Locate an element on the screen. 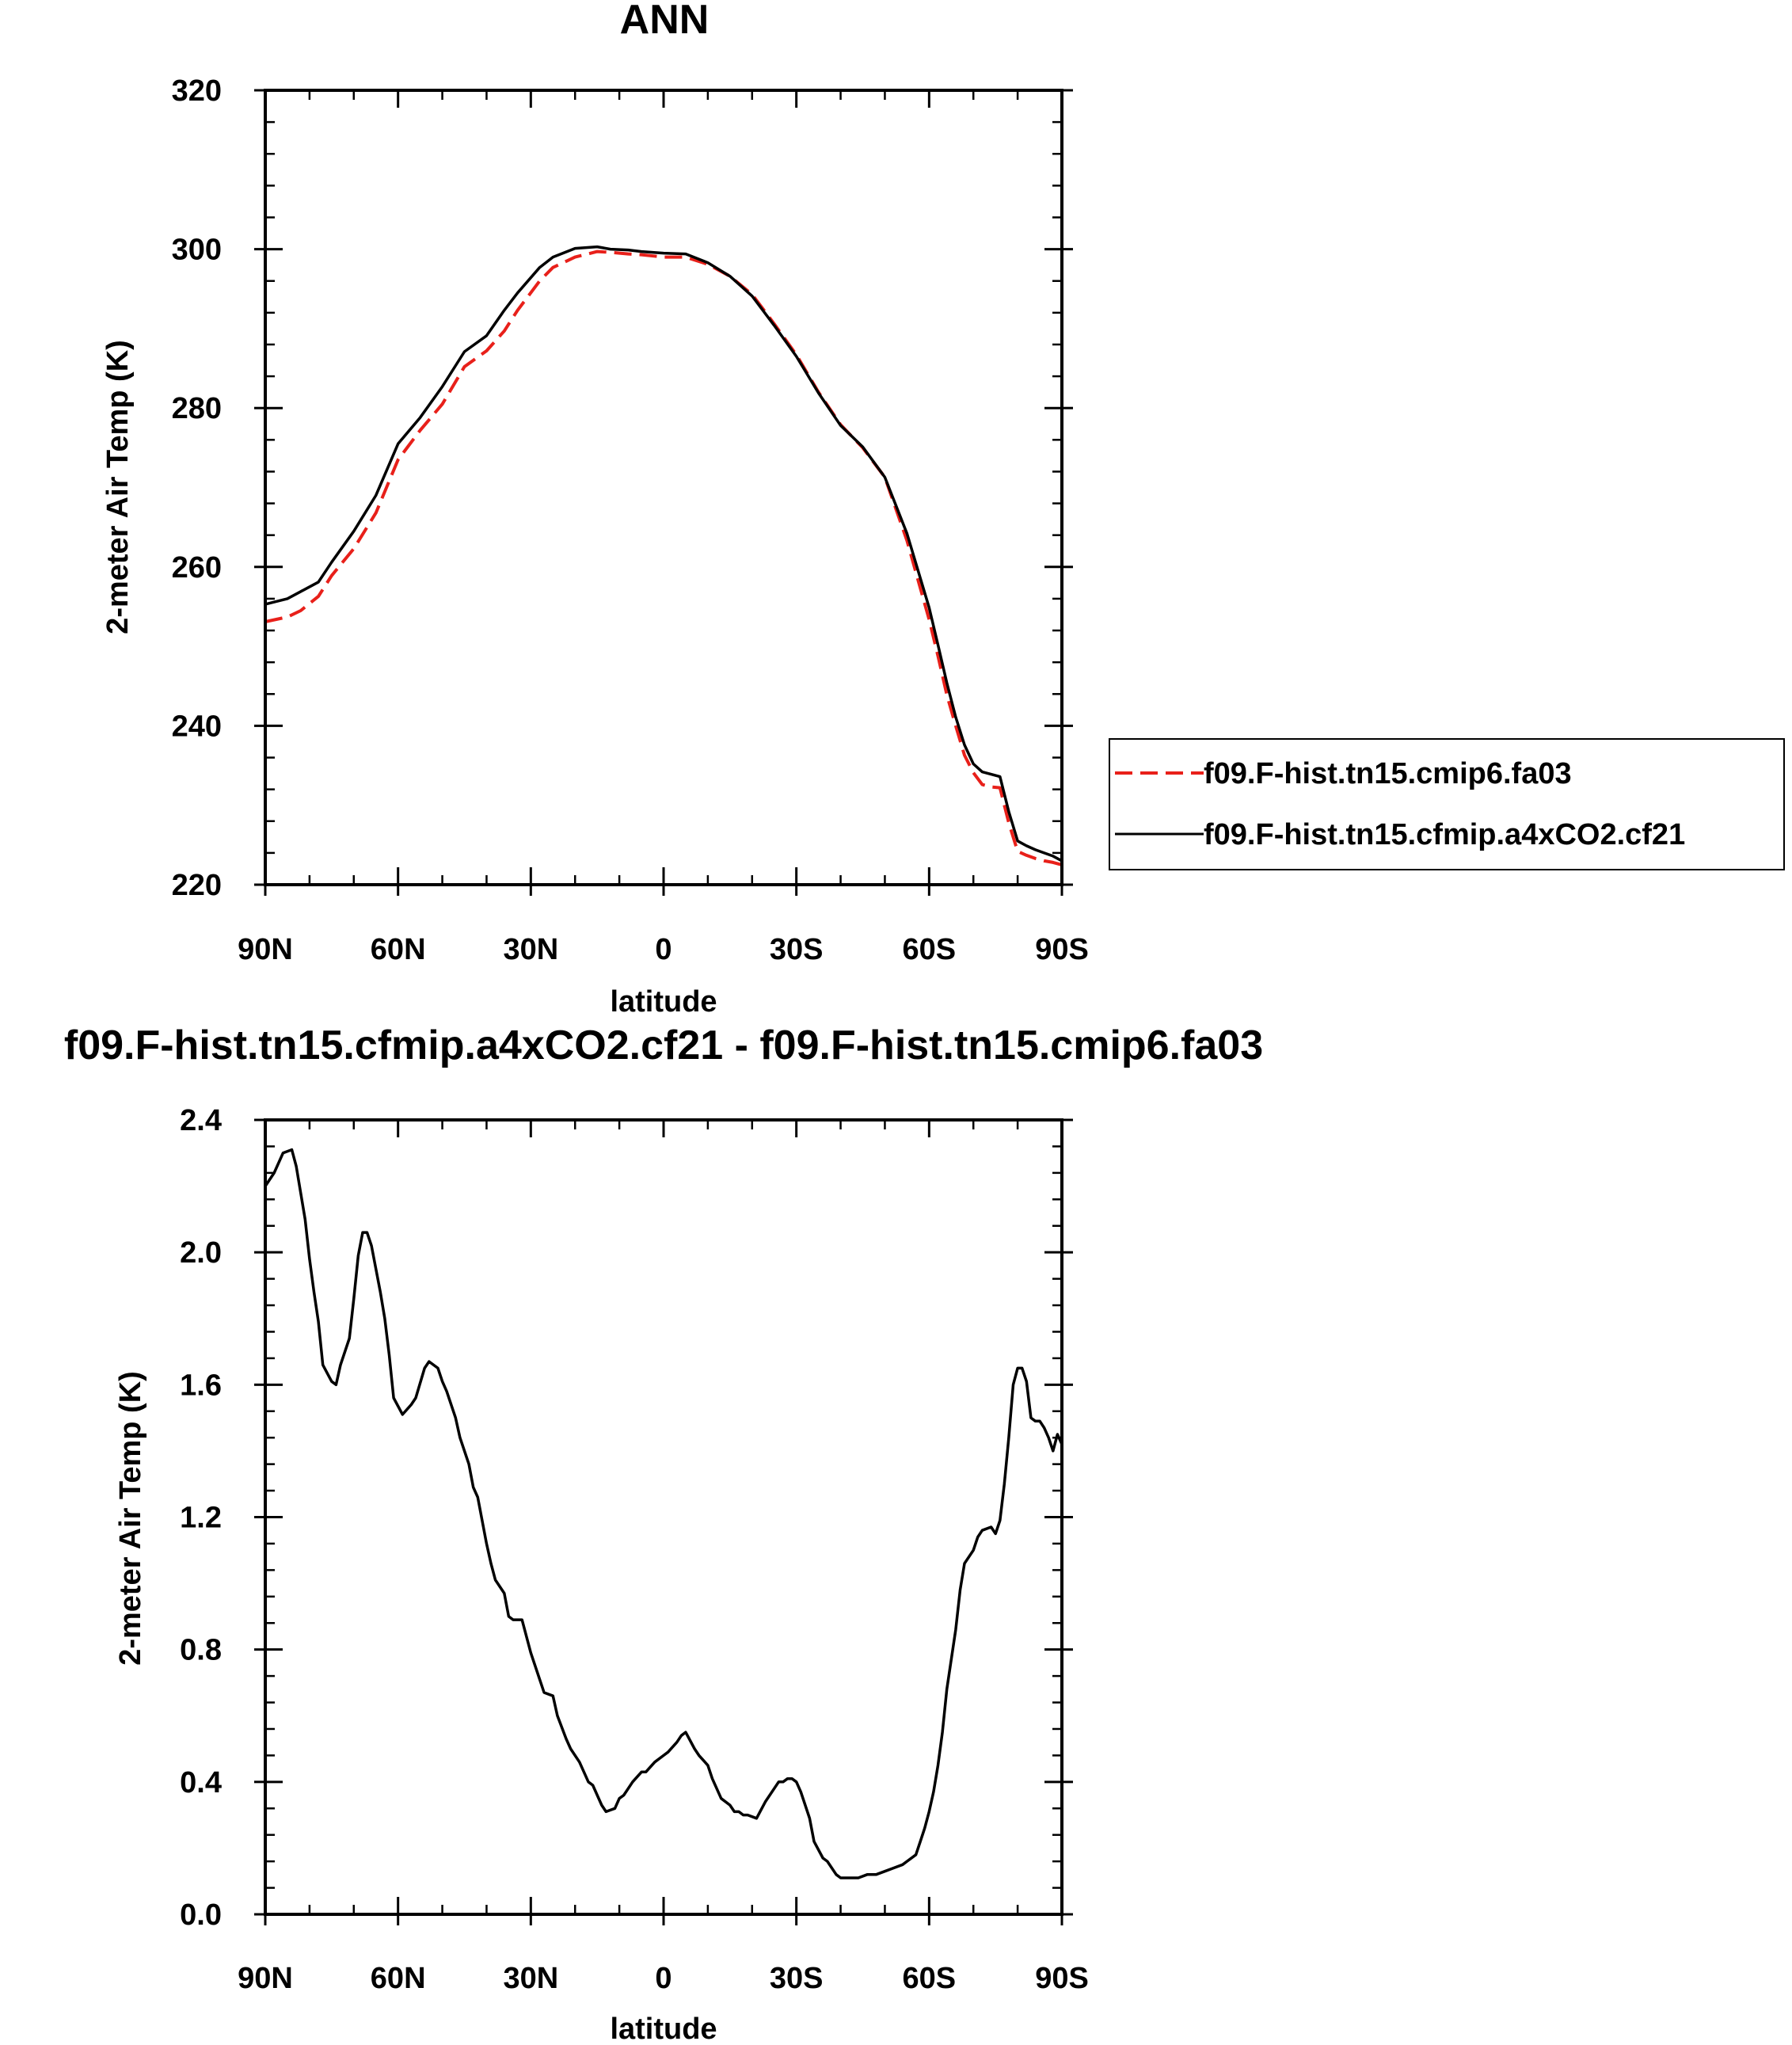  legend-label-fa03: f09.F-hist.tn15.cmip6.fa03 is located at coordinates (1388, 773).